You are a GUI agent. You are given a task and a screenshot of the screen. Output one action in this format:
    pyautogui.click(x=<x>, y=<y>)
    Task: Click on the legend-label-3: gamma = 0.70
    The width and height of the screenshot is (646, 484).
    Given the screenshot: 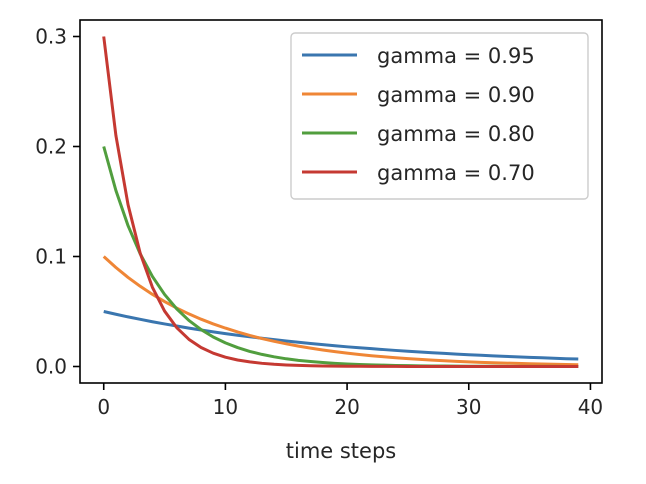 What is the action you would take?
    pyautogui.click(x=456, y=173)
    